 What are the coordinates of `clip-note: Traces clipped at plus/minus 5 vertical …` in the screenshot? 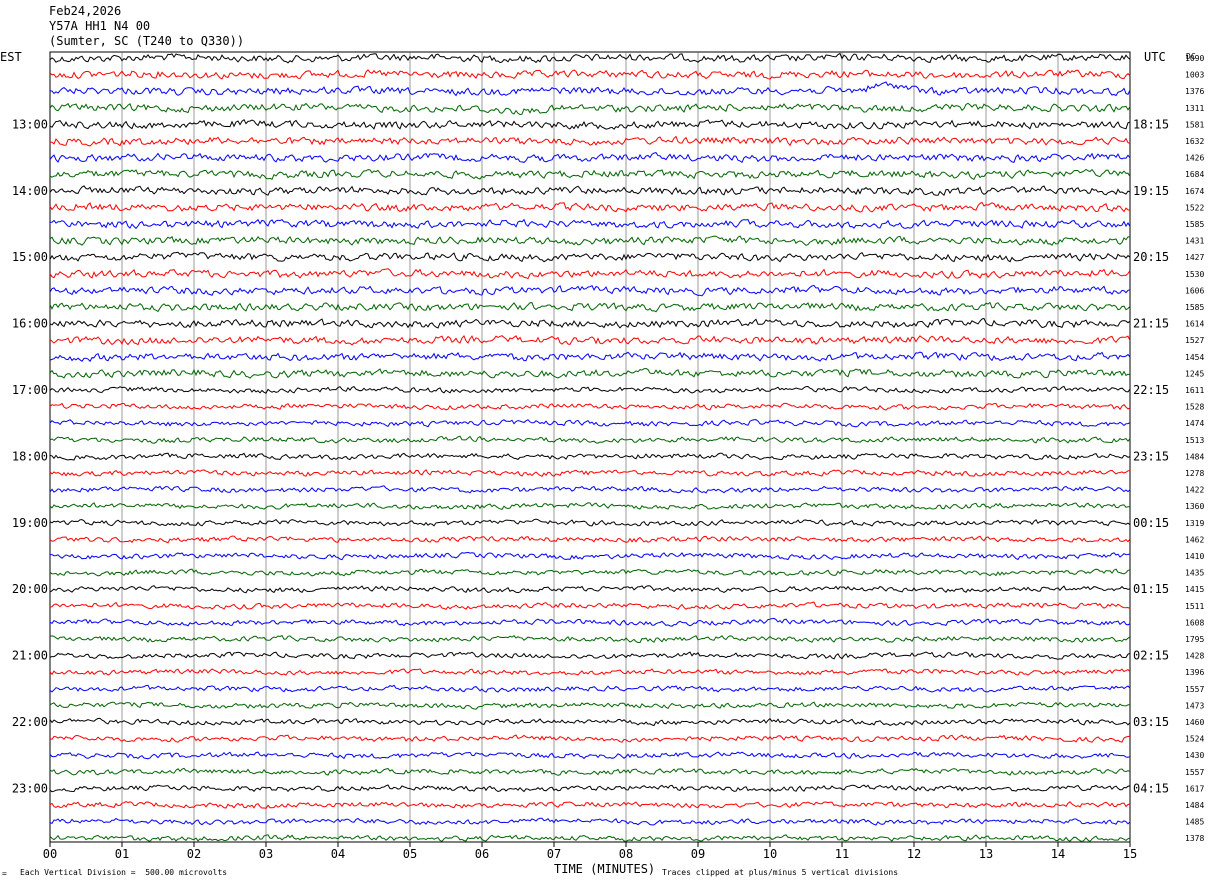 It's located at (780, 872).